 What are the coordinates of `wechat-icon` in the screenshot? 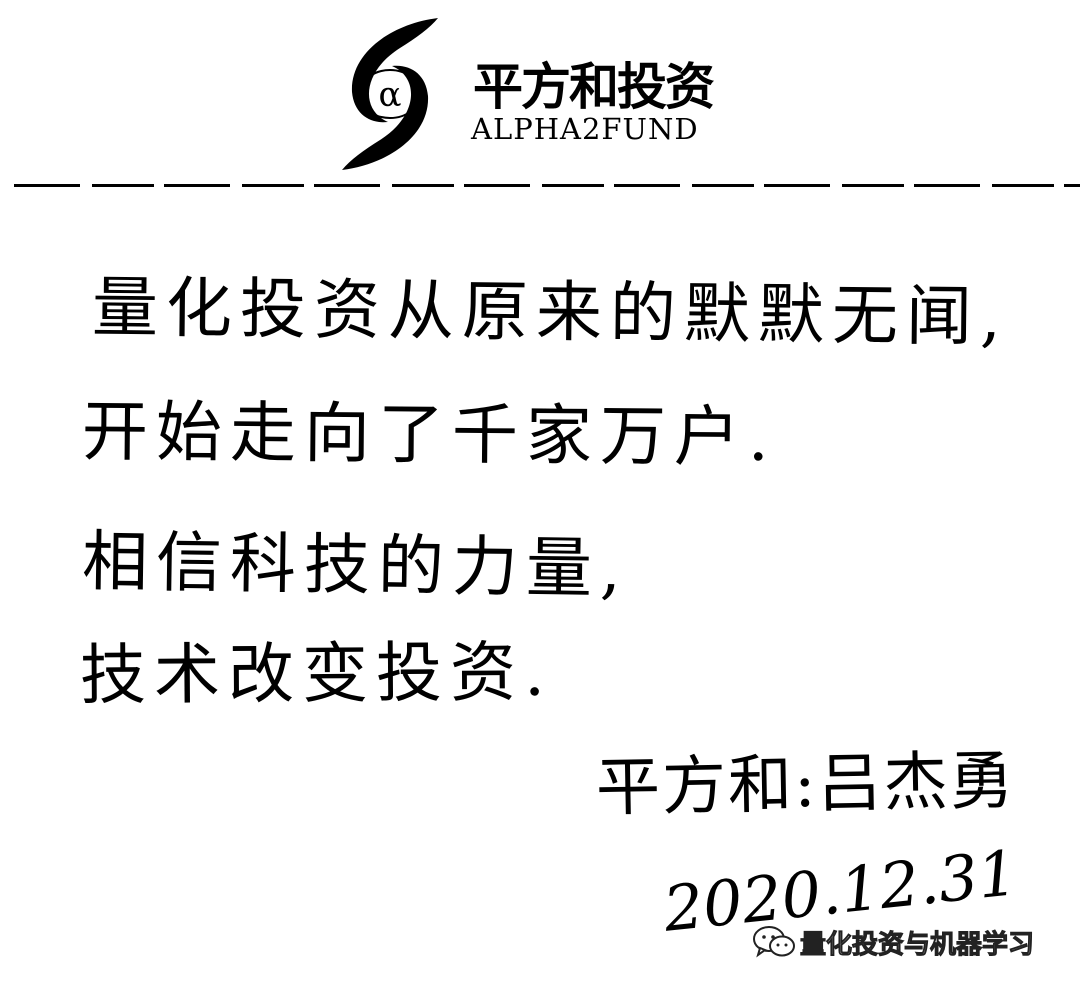 It's located at (774, 942).